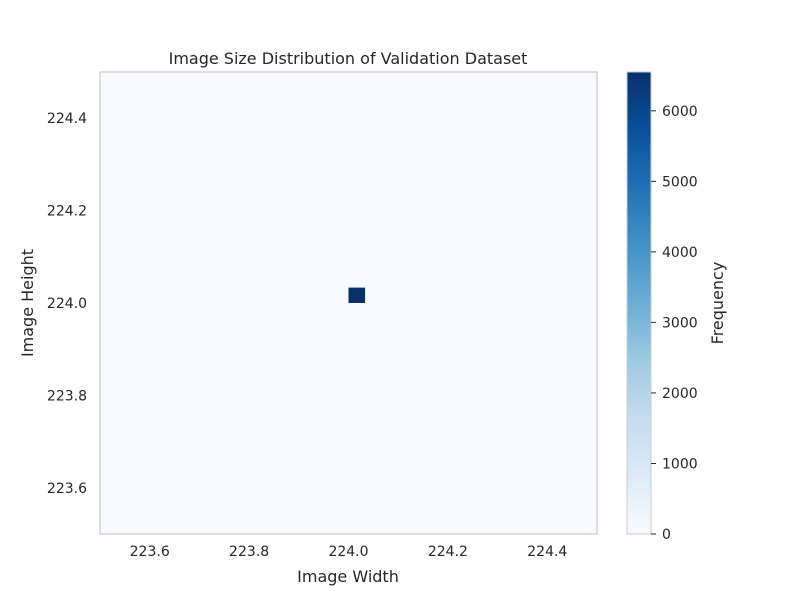 The image size is (800, 600). What do you see at coordinates (67, 212) in the screenshot?
I see `y-tick-label: 224.2` at bounding box center [67, 212].